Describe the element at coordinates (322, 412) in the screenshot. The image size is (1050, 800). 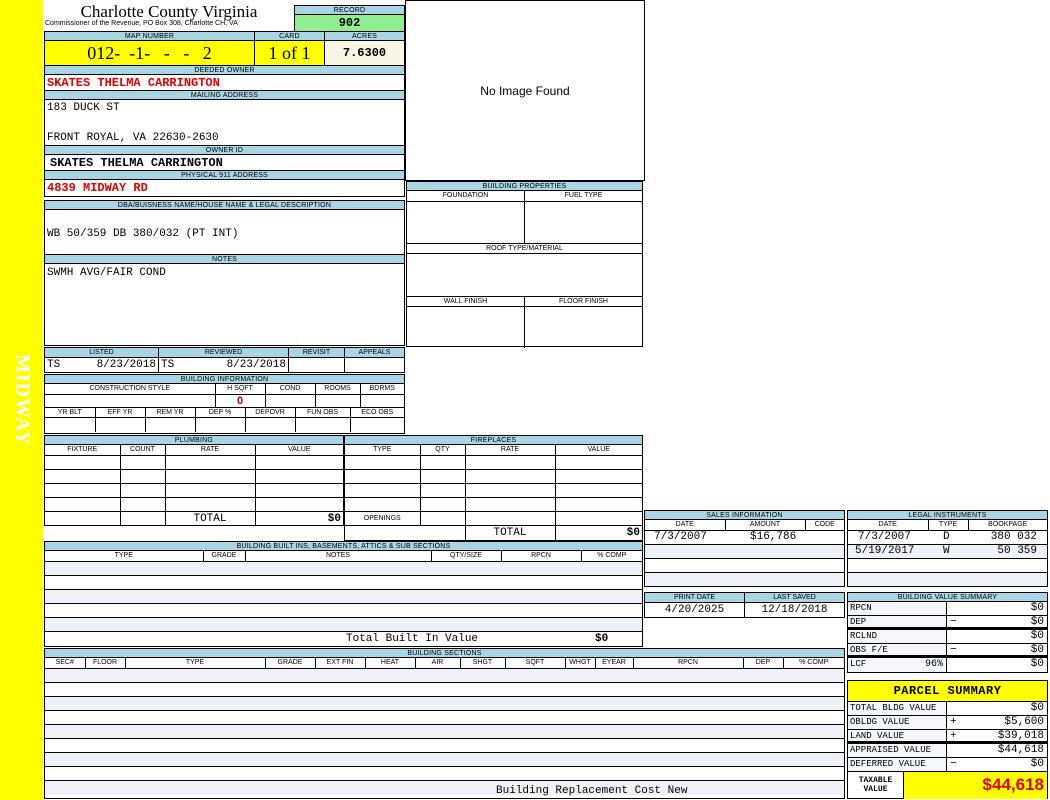
I see `fun-obs-header: FUN OBS` at that location.